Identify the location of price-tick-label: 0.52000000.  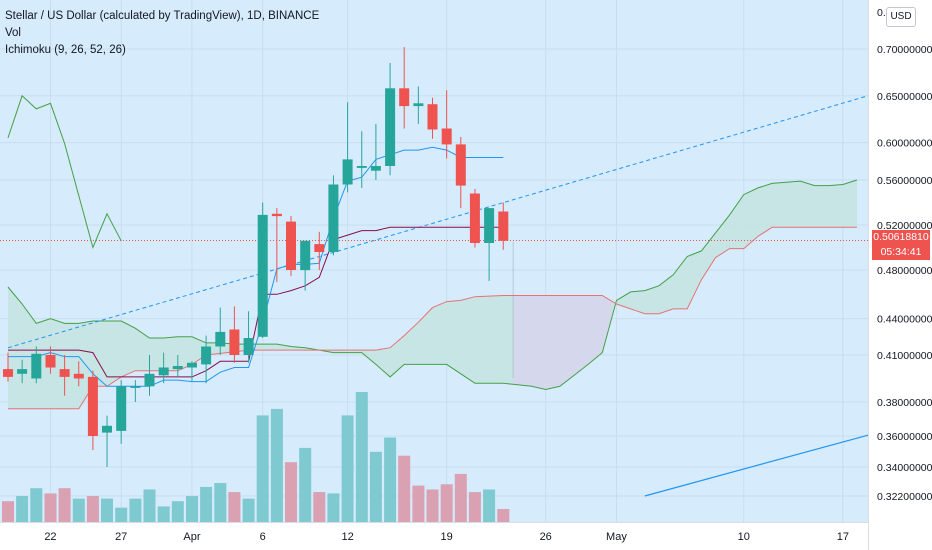
(904, 226).